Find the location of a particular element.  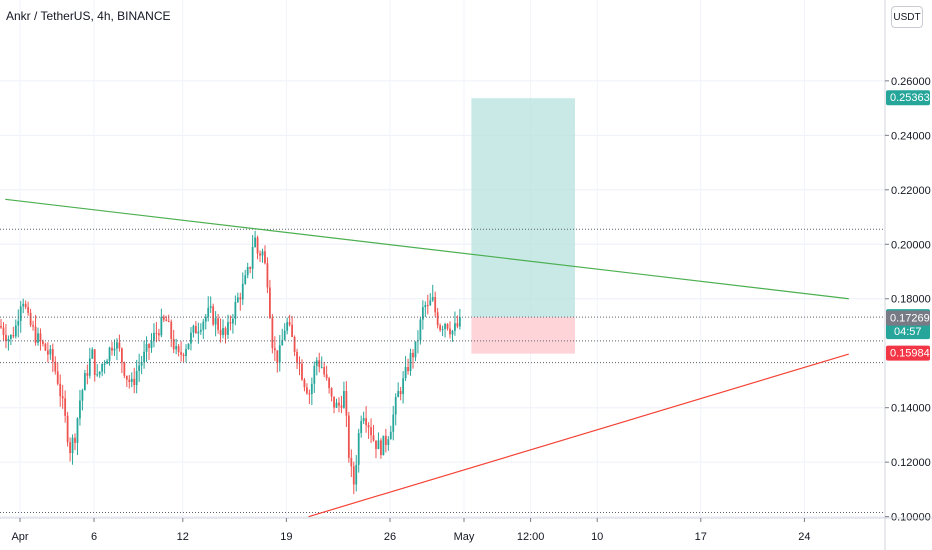

target-price-tag is located at coordinates (908, 98).